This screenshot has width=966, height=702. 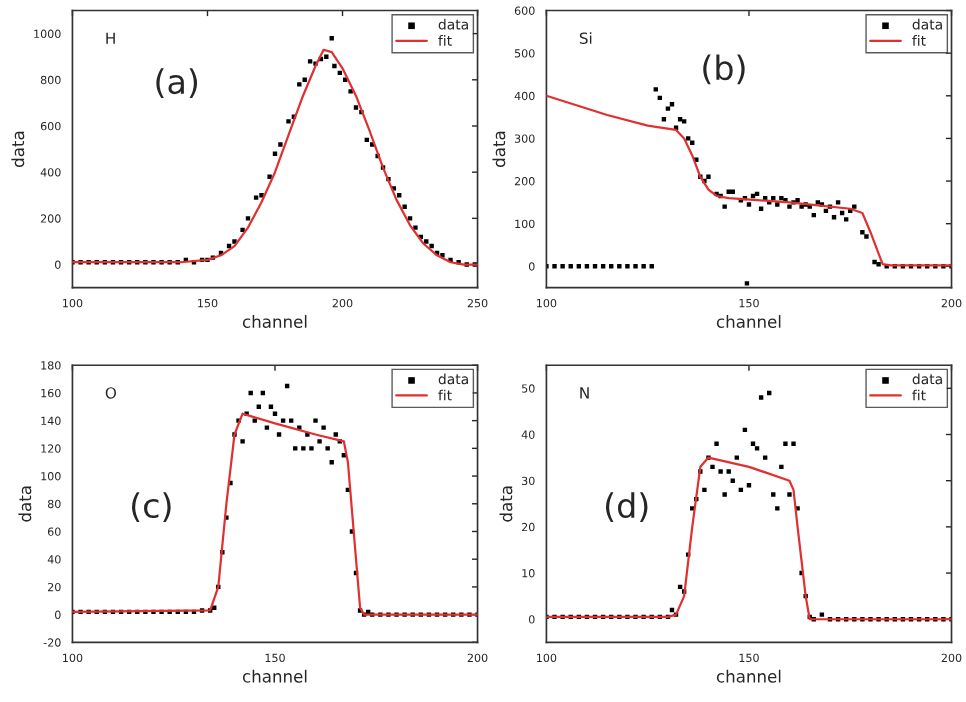 What do you see at coordinates (626, 507) in the screenshot?
I see `annotation: (d)` at bounding box center [626, 507].